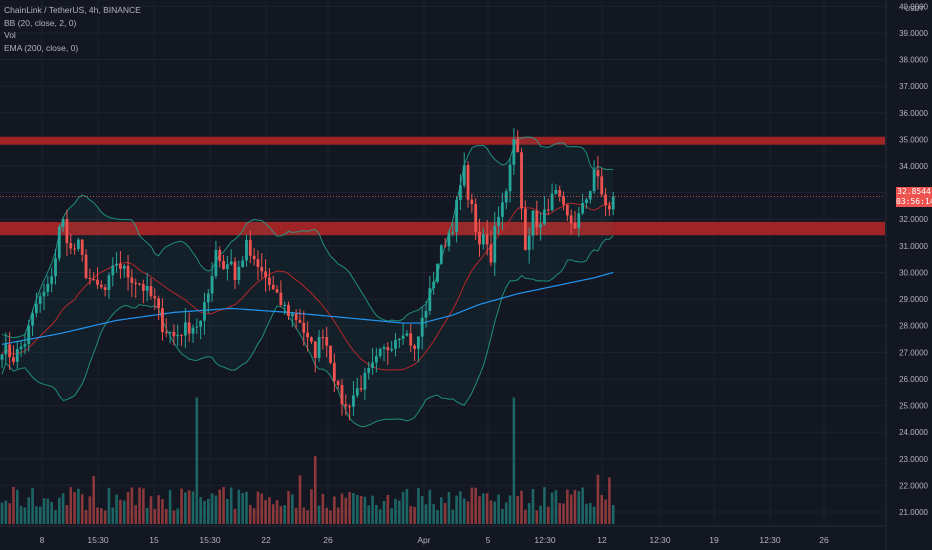 This screenshot has width=932, height=550. What do you see at coordinates (914, 197) in the screenshot?
I see `last-price-tag: 32.8544 03:56:14` at bounding box center [914, 197].